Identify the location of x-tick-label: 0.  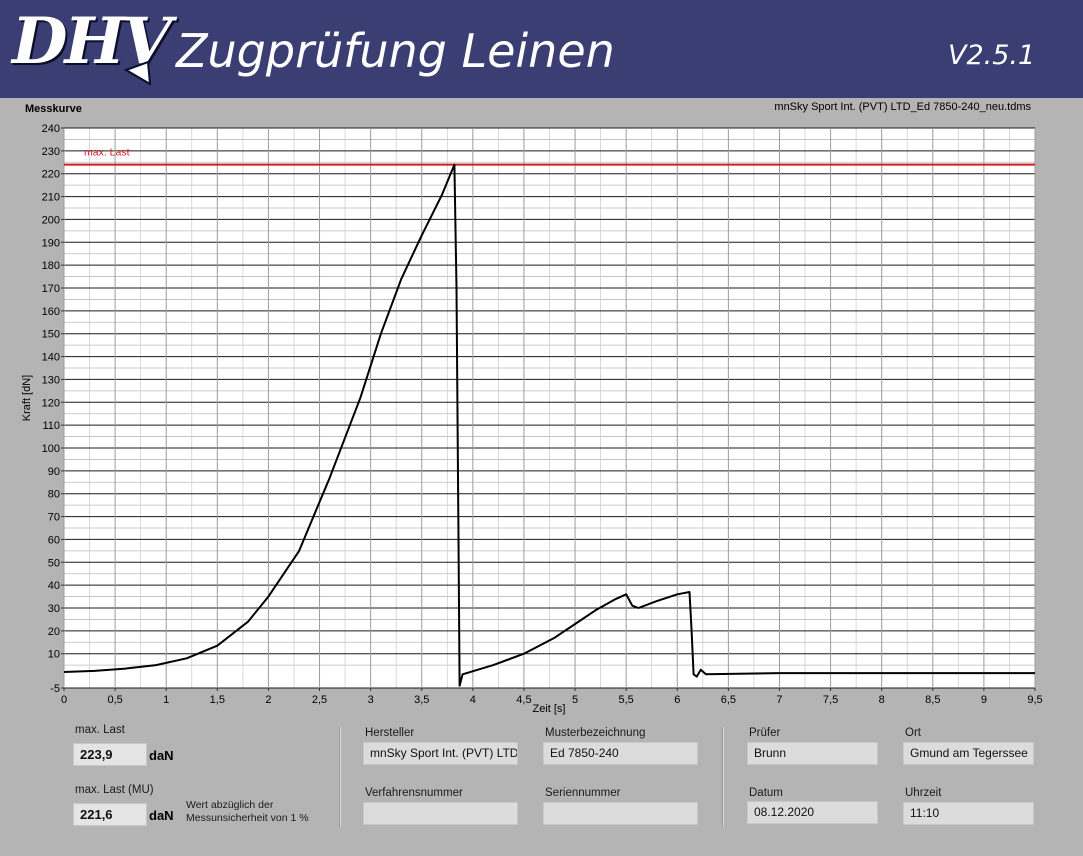
(64, 700).